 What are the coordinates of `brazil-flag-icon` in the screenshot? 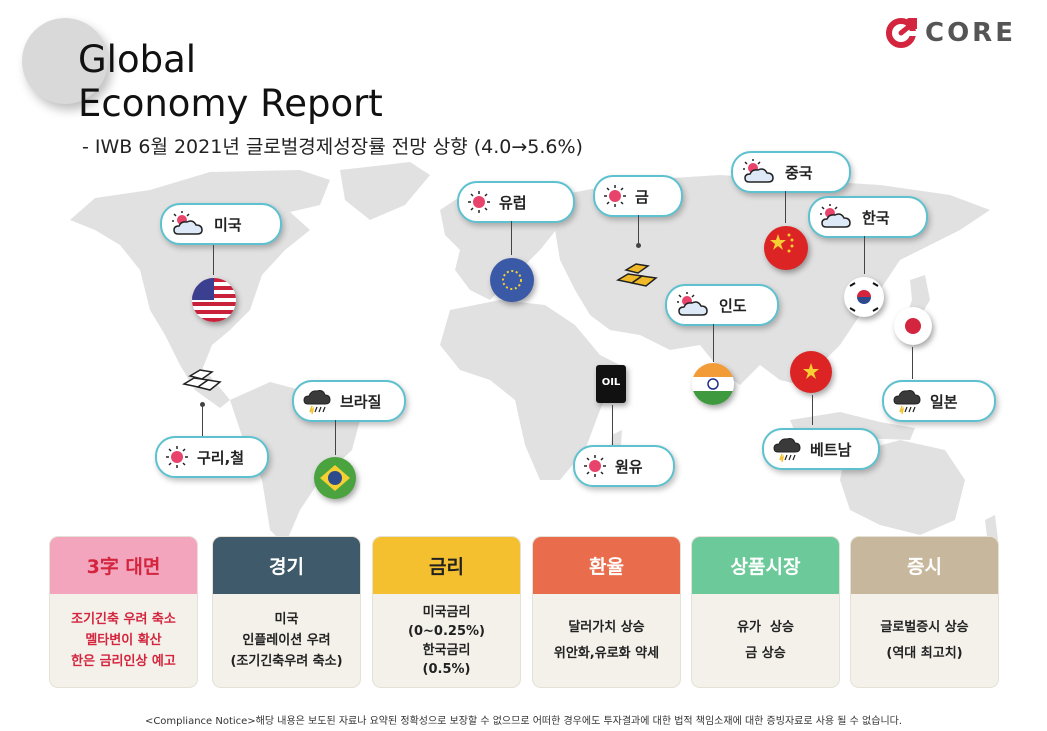 It's located at (335, 478).